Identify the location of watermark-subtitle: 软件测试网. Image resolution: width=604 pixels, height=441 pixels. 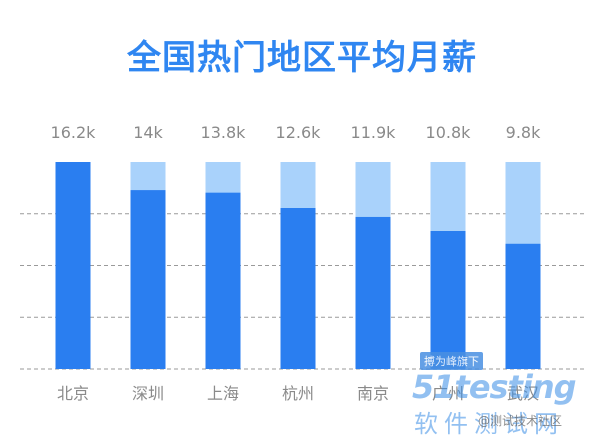
(489, 424).